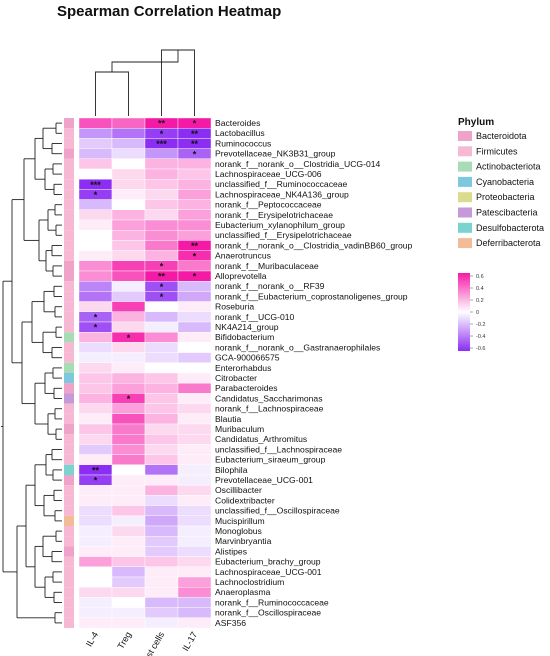 The height and width of the screenshot is (656, 550). I want to click on colorbar-tick-label: -0.4, so click(480, 337).